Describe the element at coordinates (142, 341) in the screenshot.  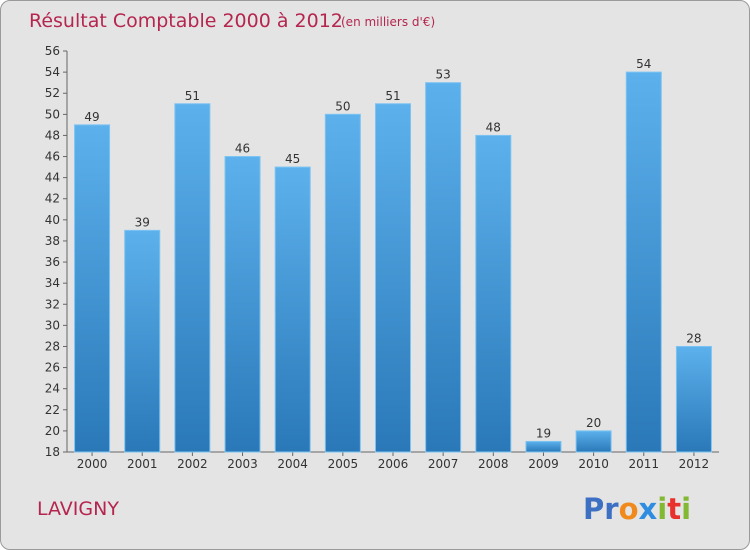
I see `bar-2001` at that location.